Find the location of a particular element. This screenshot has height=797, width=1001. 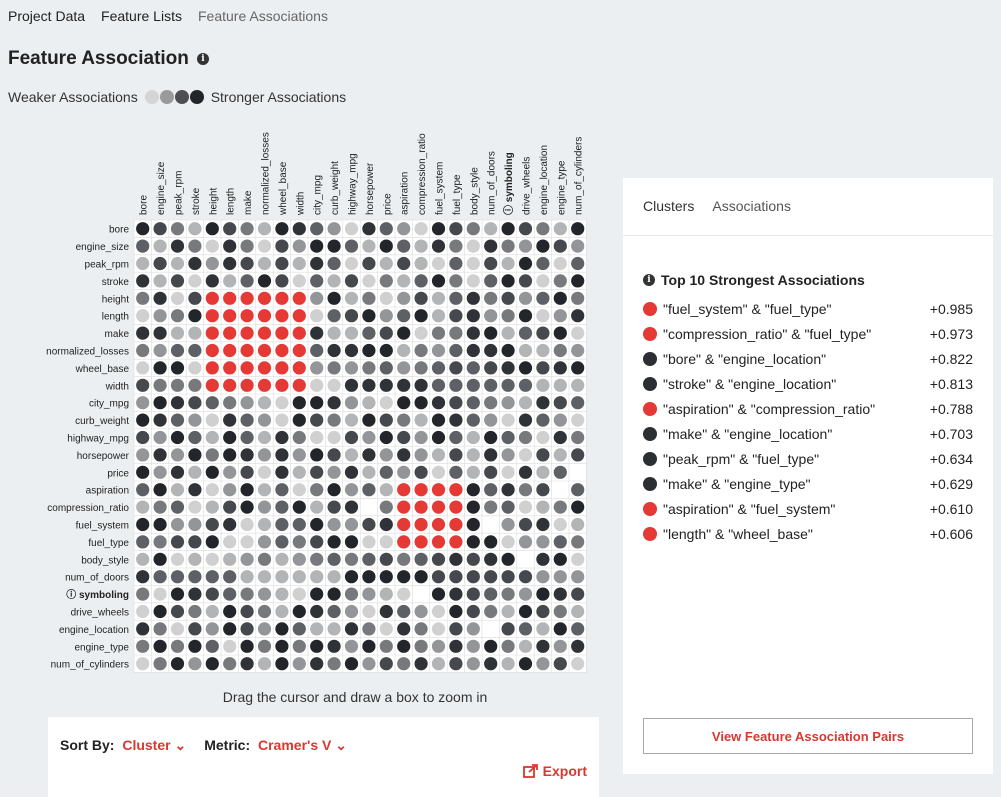

column-label: wheel_base is located at coordinates (283, 188).